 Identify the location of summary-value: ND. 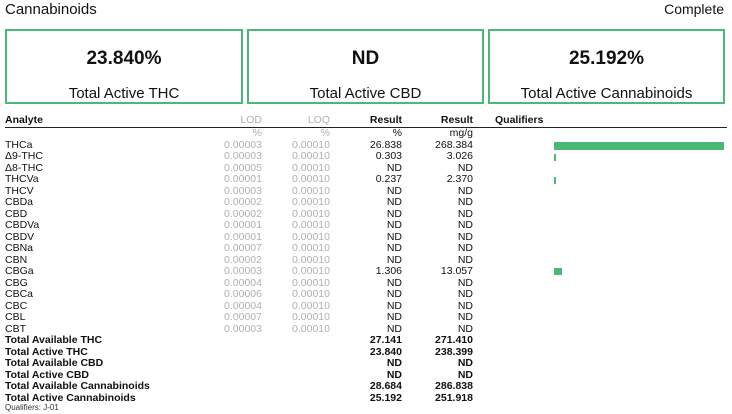
(365, 58).